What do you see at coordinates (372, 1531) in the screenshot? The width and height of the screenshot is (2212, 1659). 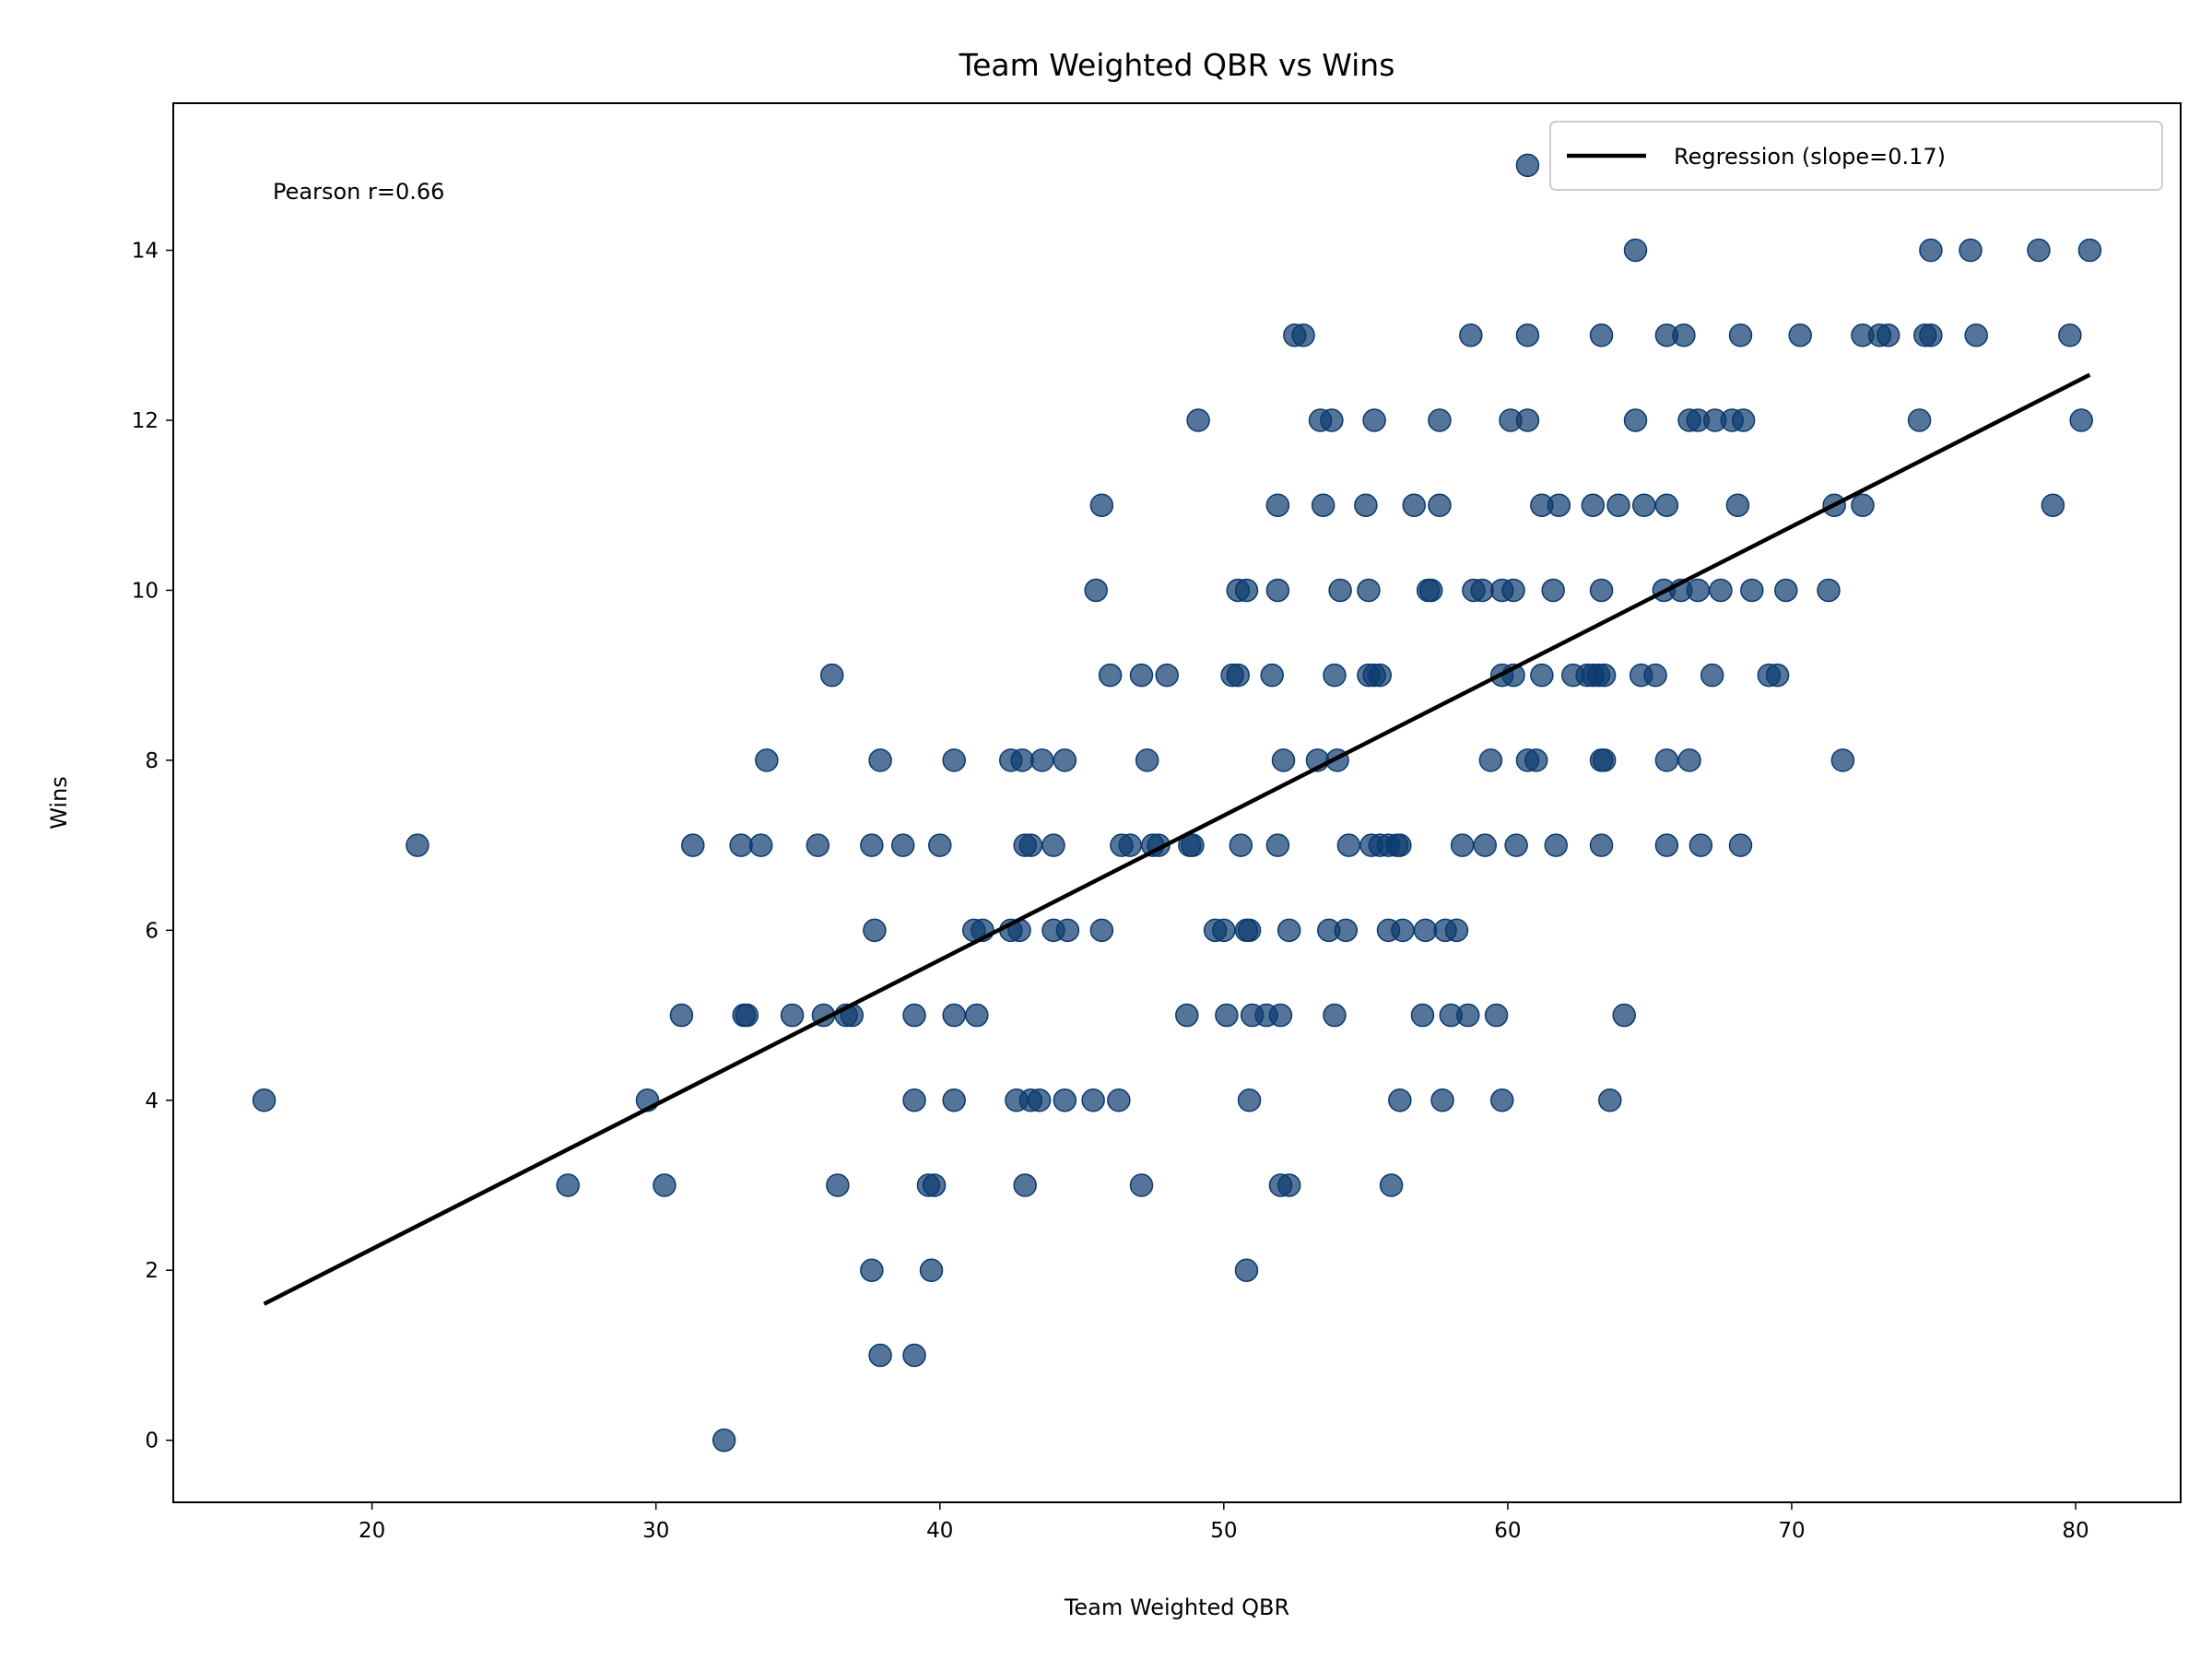 I see `x-tick-label: 20` at bounding box center [372, 1531].